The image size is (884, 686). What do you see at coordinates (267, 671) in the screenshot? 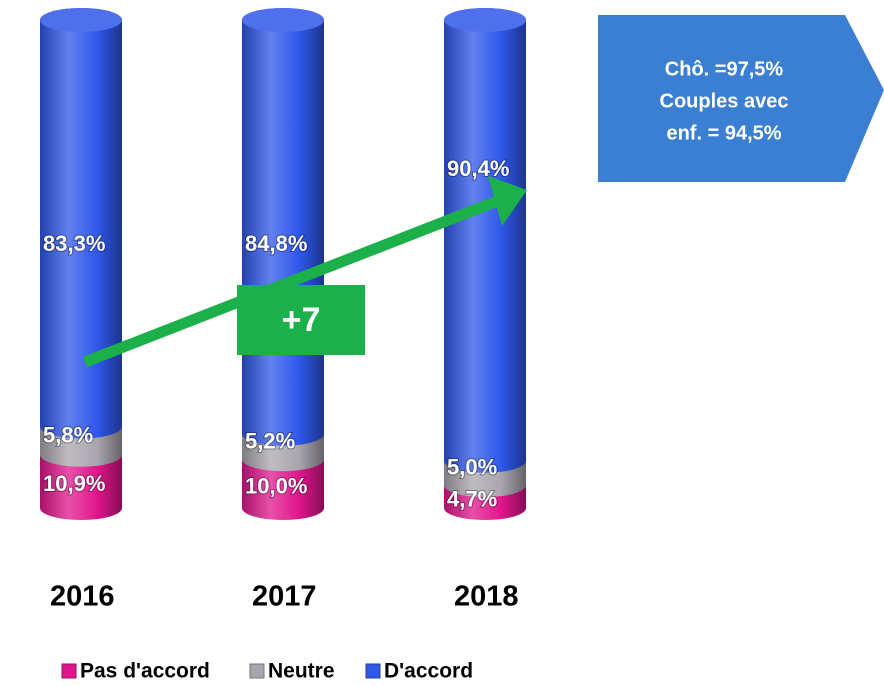
I see `legend: Pas d'accord Neutre D'accord` at bounding box center [267, 671].